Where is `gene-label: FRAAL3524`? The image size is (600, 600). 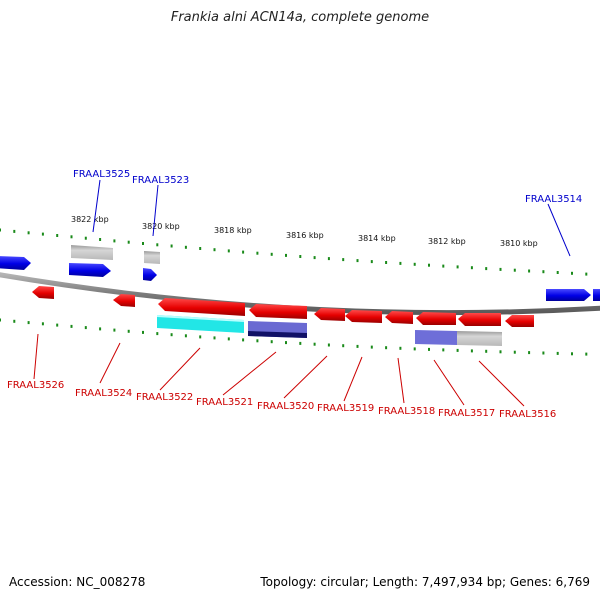
gene-label: FRAAL3524 is located at coordinates (103, 393).